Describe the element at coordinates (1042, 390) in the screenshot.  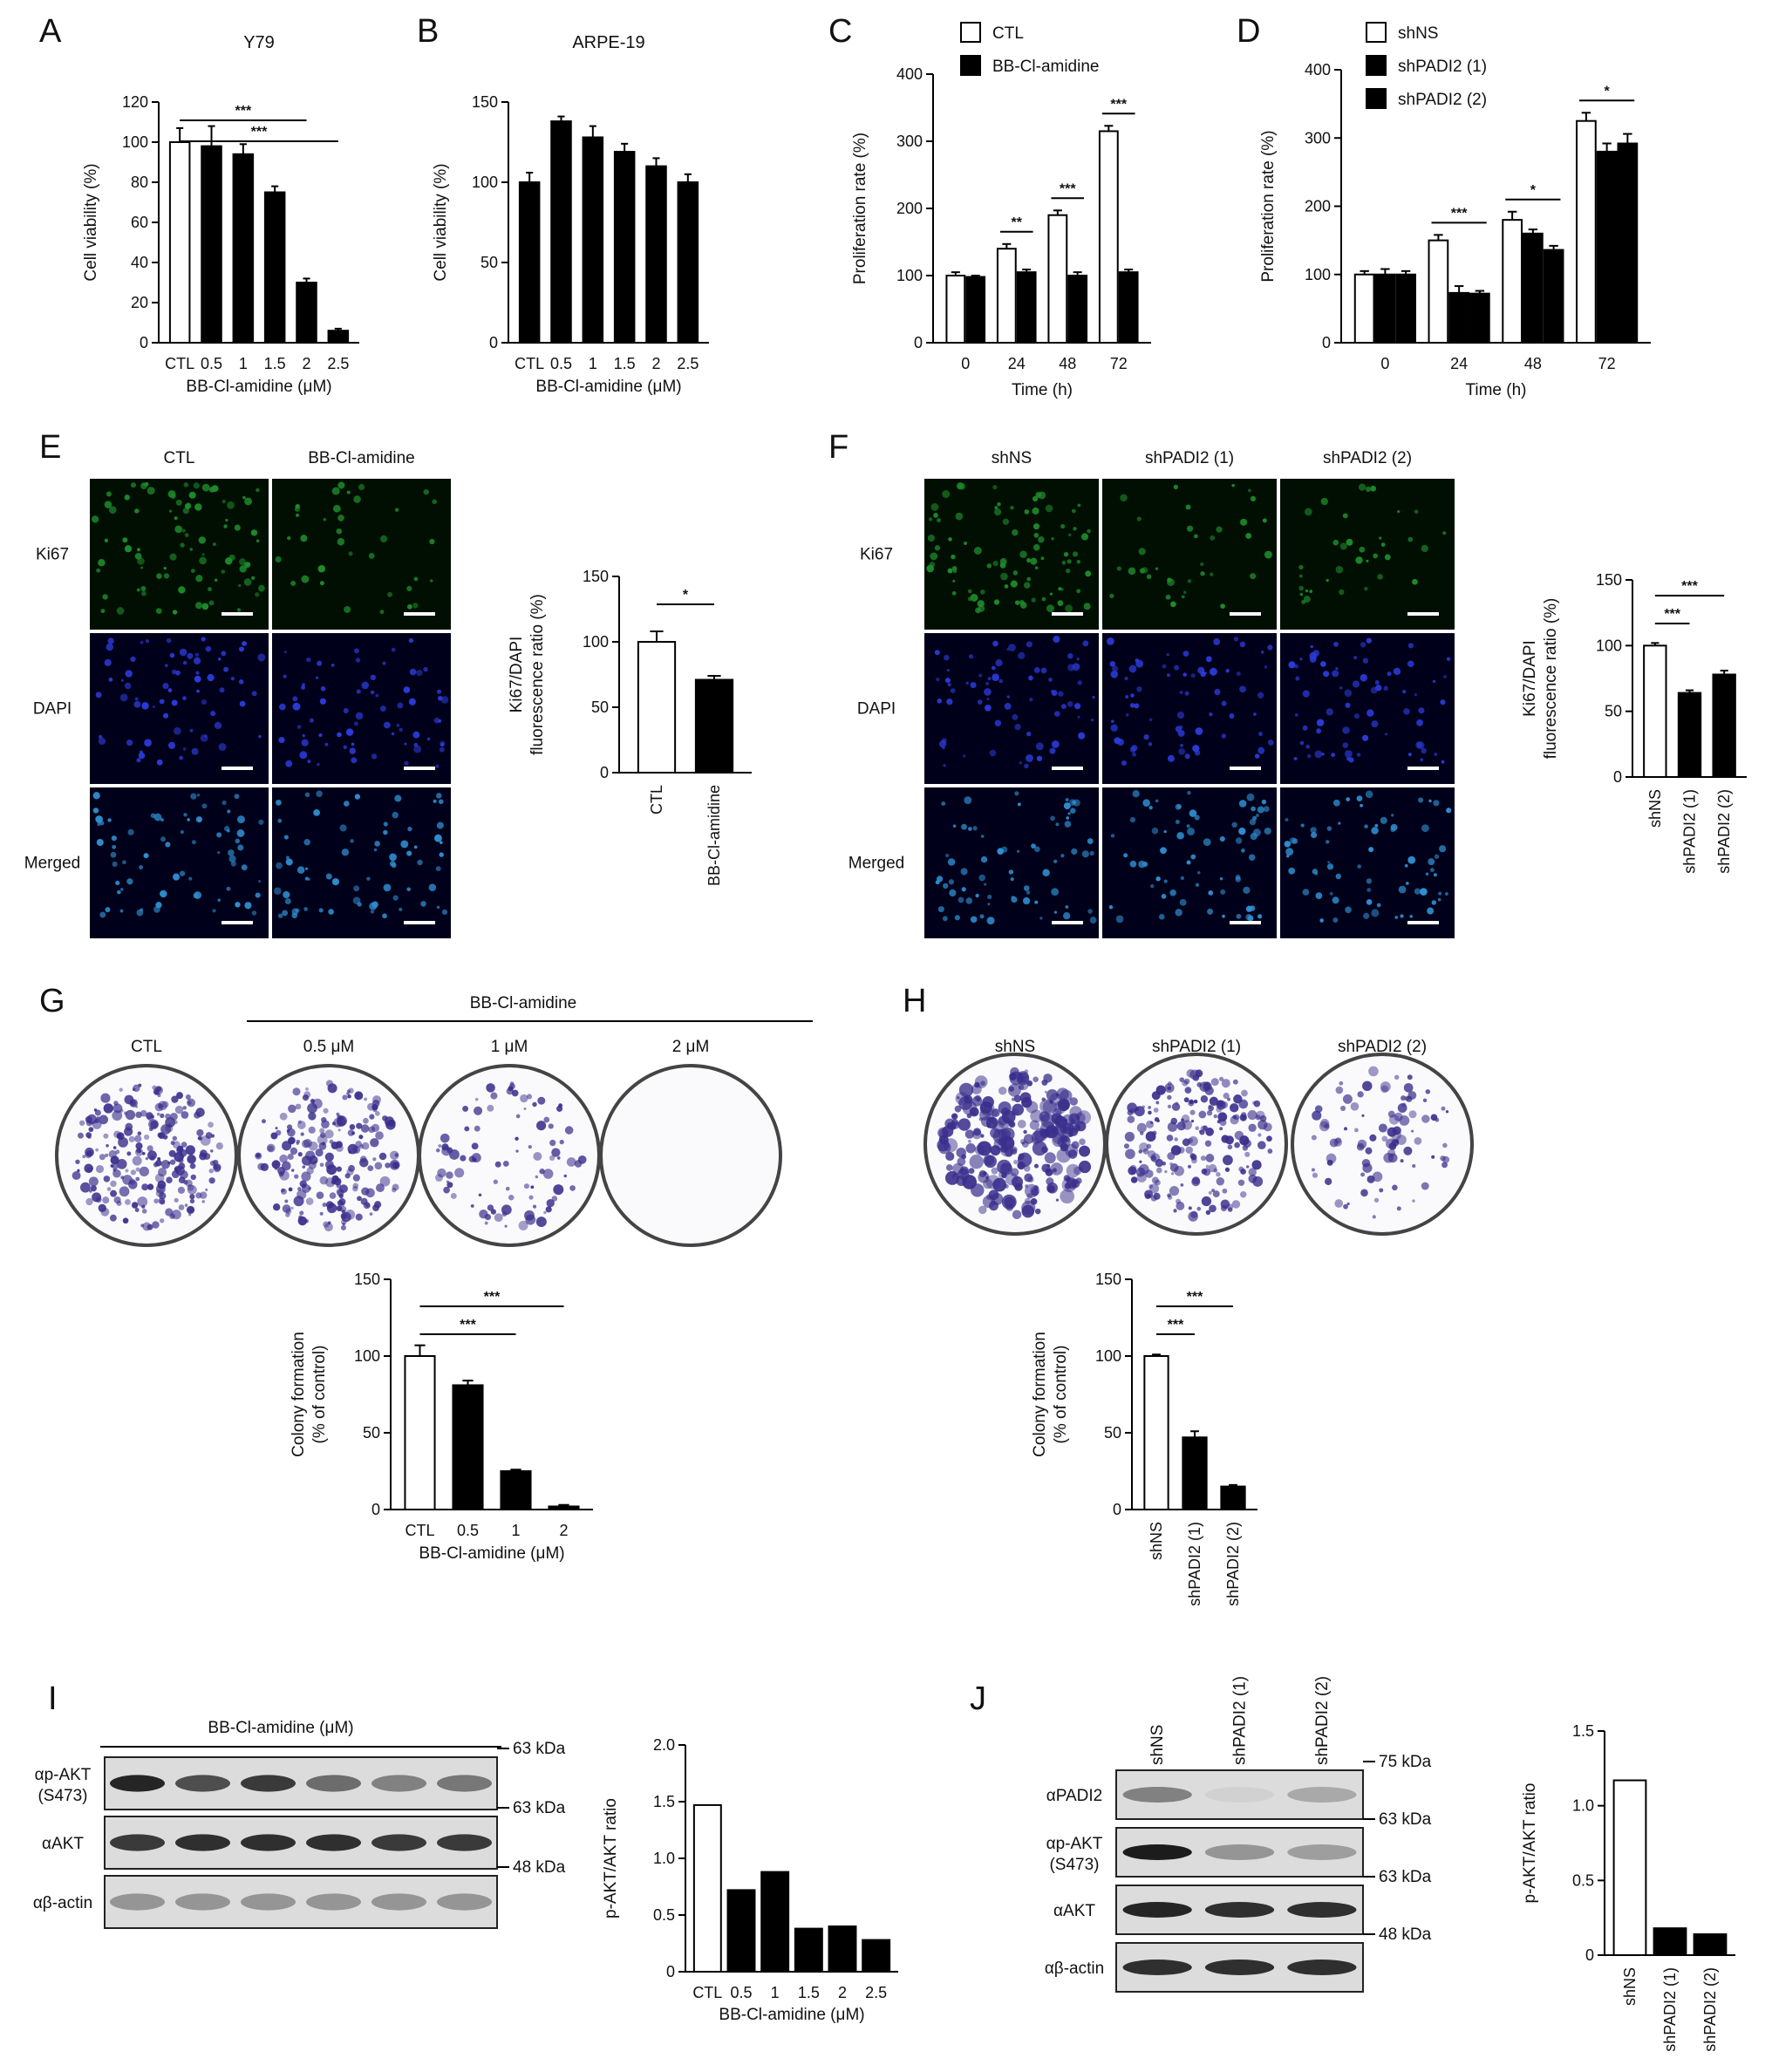
I see `x-axis-label: Time (h)` at that location.